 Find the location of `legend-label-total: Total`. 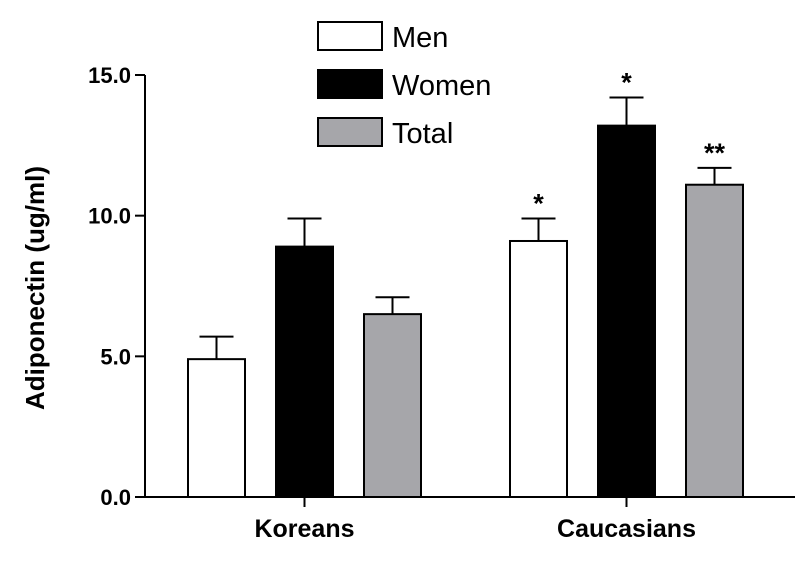

legend-label-total: Total is located at coordinates (422, 134).